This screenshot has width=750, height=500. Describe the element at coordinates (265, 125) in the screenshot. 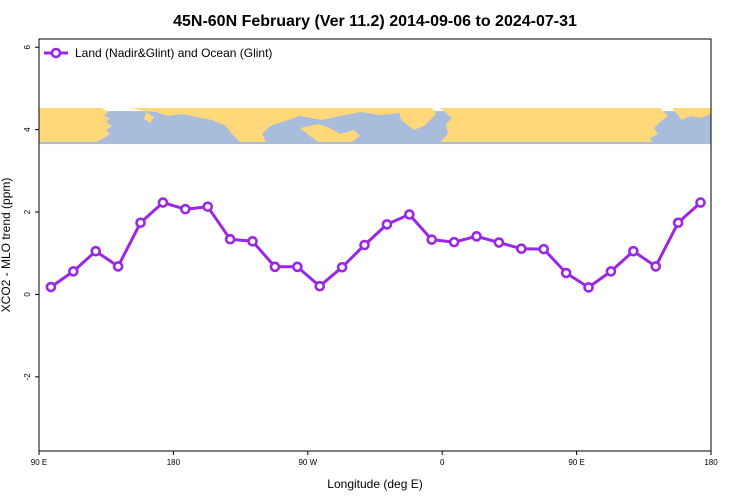

I see `landmass-siberia` at that location.